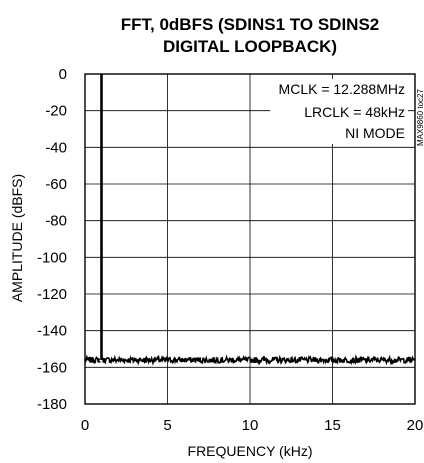 This screenshot has height=463, width=424. Describe the element at coordinates (52, 404) in the screenshot. I see `y-tick-label: -180` at that location.